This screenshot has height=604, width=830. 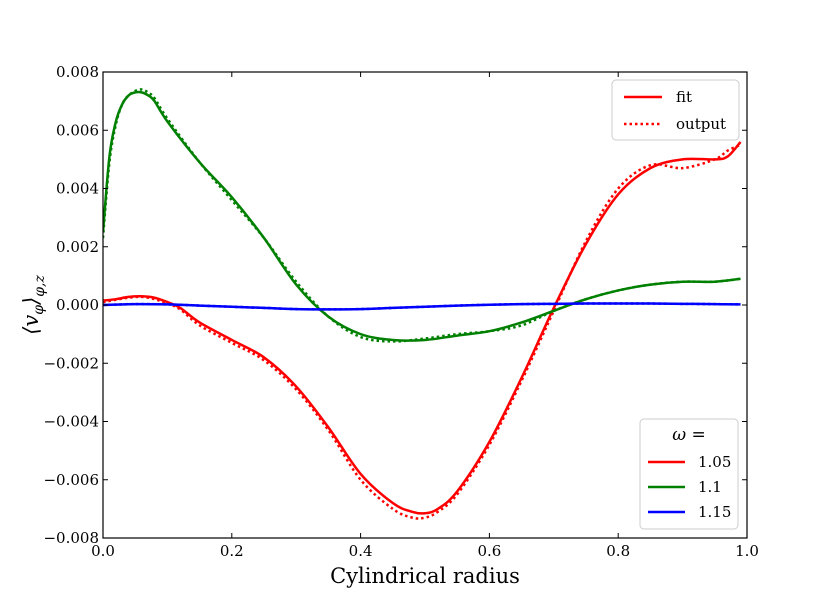 What do you see at coordinates (684, 97) in the screenshot?
I see `legend-fit-label: fit` at bounding box center [684, 97].